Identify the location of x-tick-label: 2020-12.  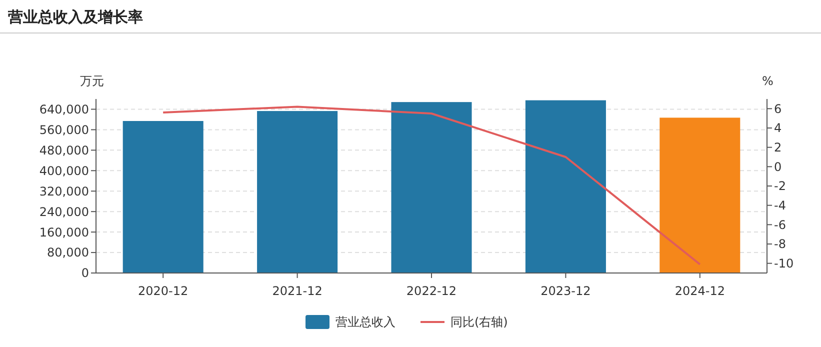
(163, 291).